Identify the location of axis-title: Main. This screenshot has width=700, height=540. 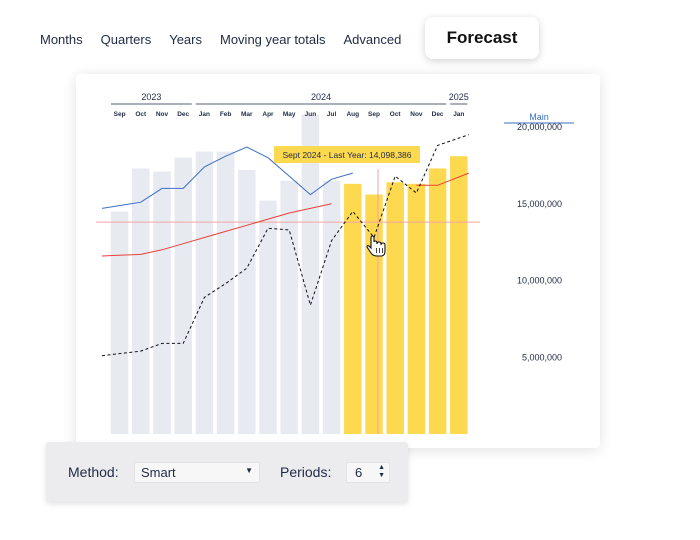
(539, 117).